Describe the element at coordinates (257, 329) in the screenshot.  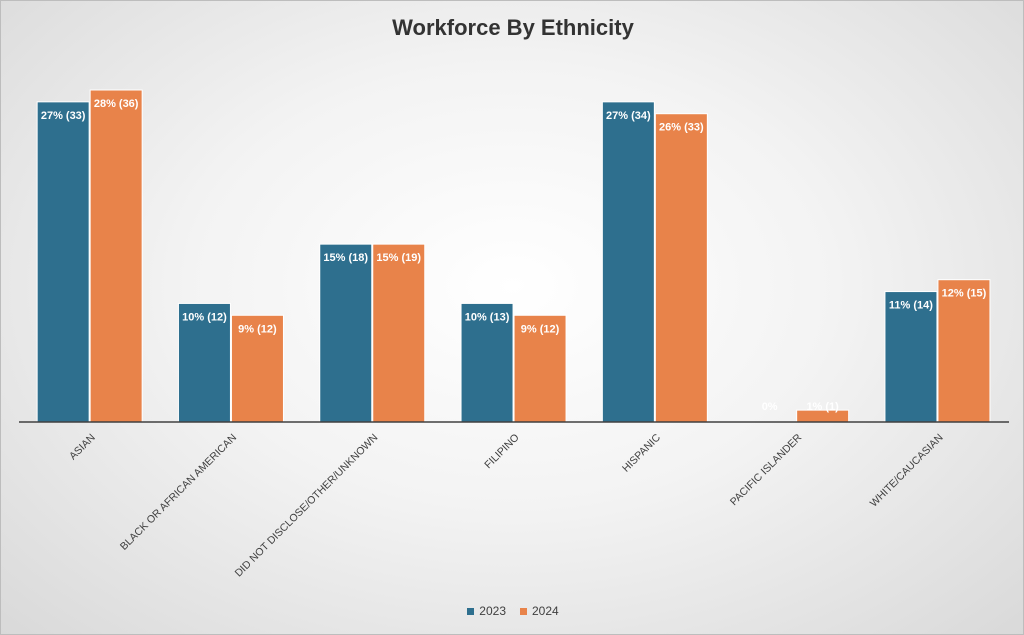
I see `data-label-2024-1: 9% (12)` at that location.